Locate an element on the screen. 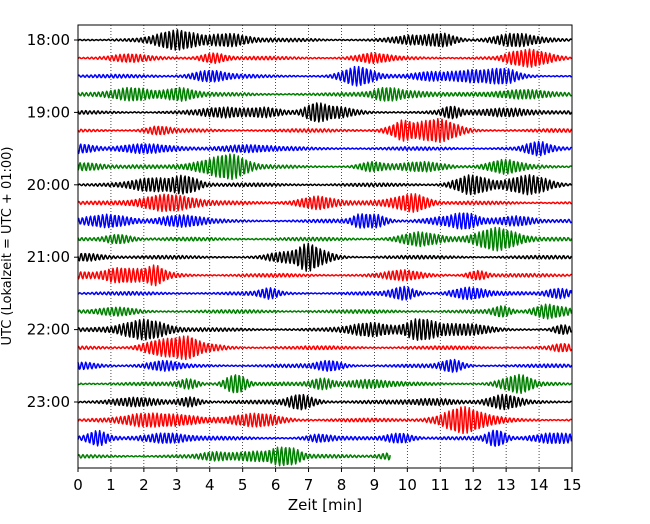  x-tick-label: 9 is located at coordinates (375, 485).